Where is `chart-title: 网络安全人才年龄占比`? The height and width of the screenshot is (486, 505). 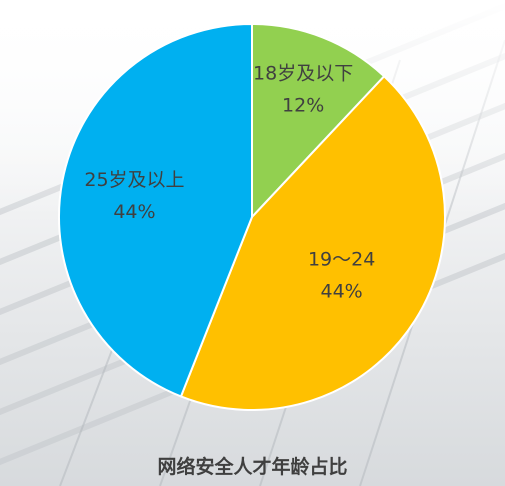
chart-title: 网络安全人才年龄占比 is located at coordinates (252, 467).